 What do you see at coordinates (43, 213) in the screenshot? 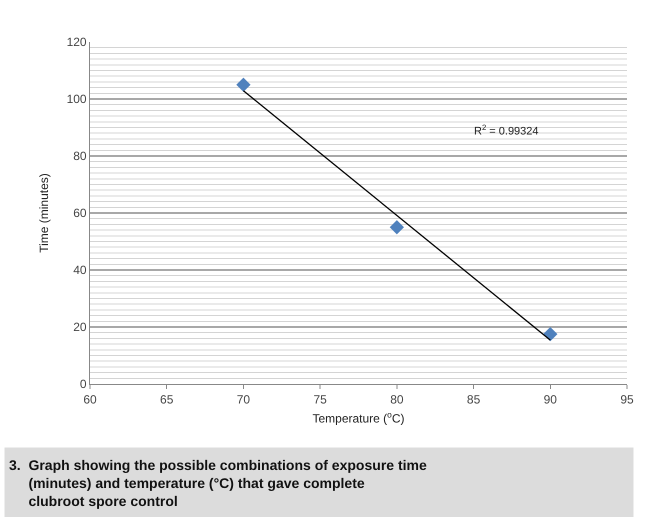
I see `y-axis-title: Time (minutes)` at bounding box center [43, 213].